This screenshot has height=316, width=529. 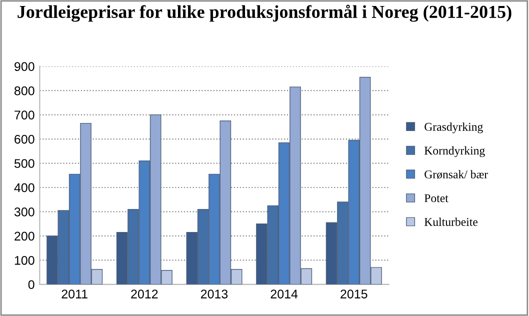 What do you see at coordinates (454, 152) in the screenshot?
I see `legend-label: Korndyrking` at bounding box center [454, 152].